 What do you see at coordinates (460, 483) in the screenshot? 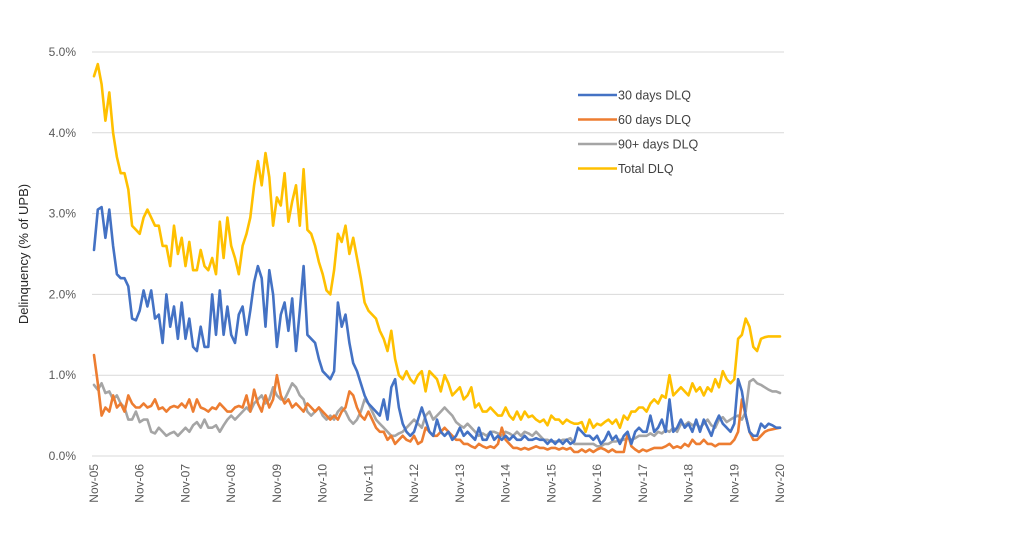
I see `x-tick-label: Nov-13` at bounding box center [460, 483].